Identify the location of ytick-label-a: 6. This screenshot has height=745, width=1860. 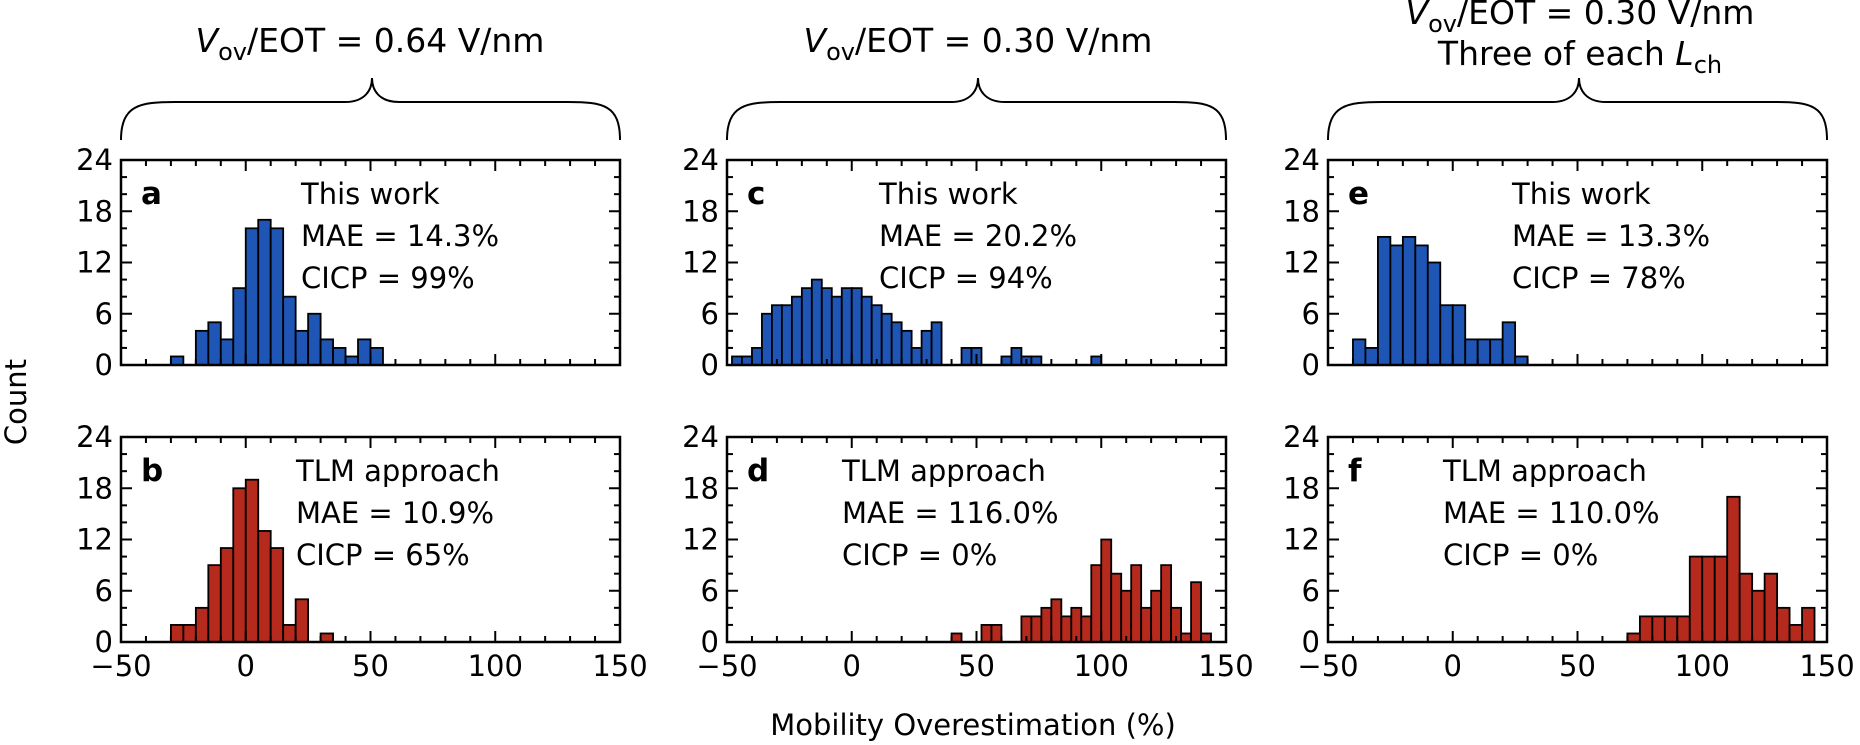
(104, 314).